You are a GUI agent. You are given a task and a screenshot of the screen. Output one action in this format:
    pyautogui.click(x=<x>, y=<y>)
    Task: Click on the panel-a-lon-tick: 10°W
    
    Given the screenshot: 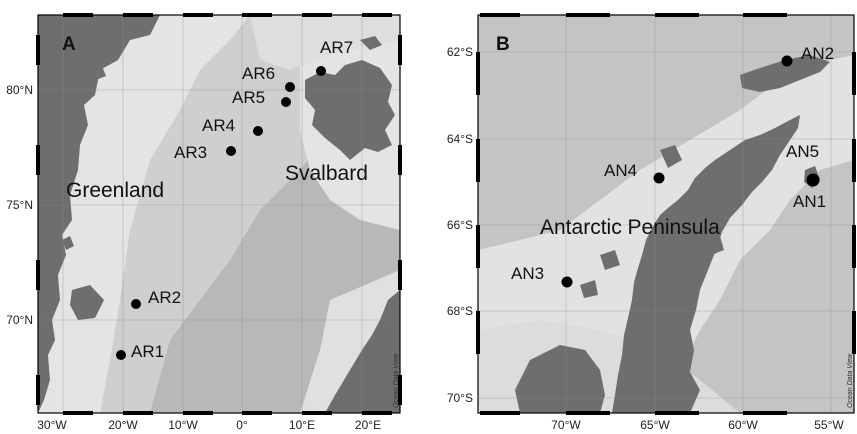 What is the action you would take?
    pyautogui.click(x=183, y=425)
    